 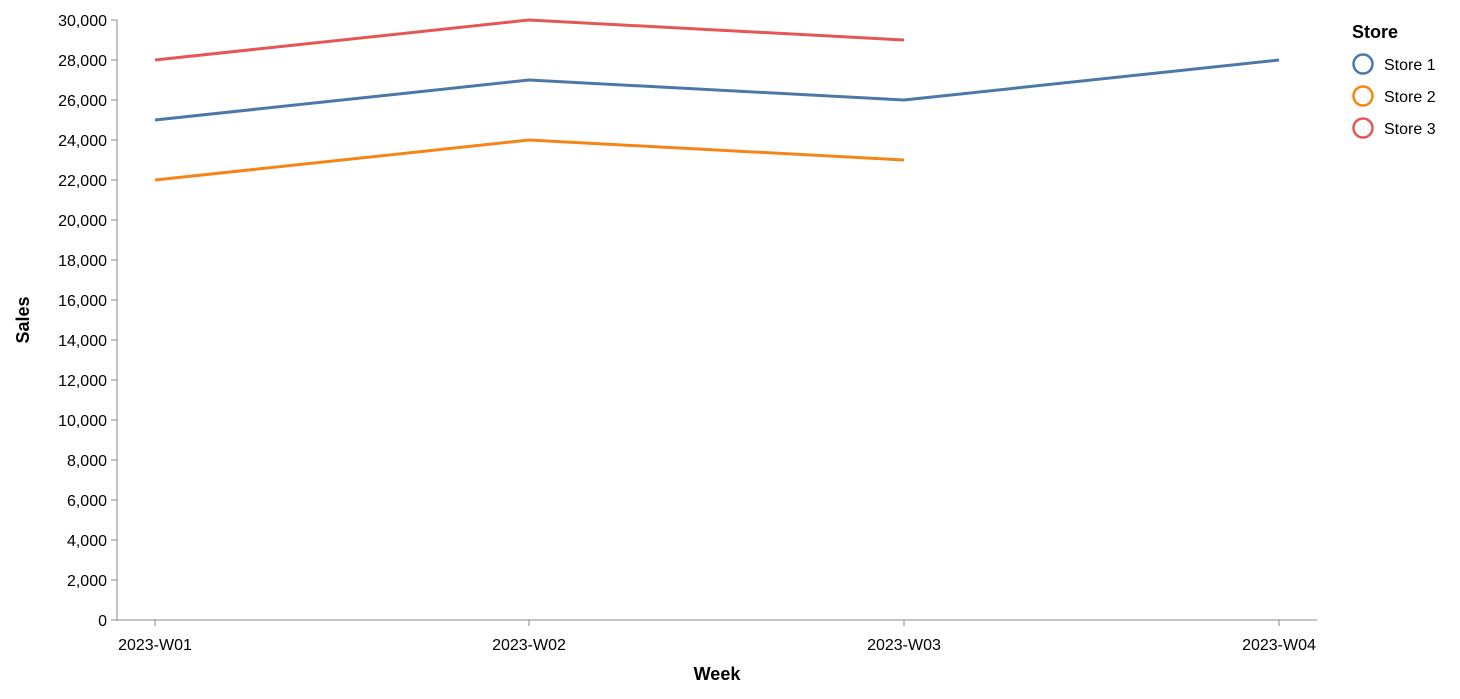 What do you see at coordinates (717, 636) in the screenshot?
I see `x-axis: 2023-W01 2023-W02 2023-W03 2023-W04` at bounding box center [717, 636].